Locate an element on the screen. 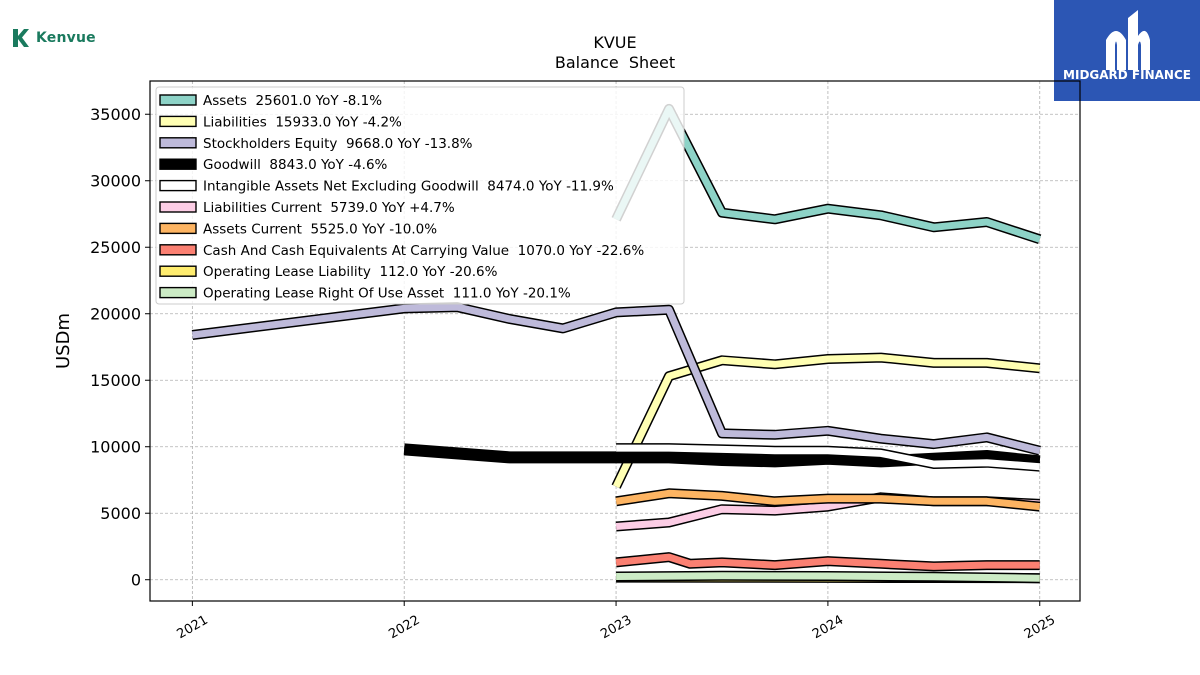 Image resolution: width=1200 pixels, height=675 pixels. chart-title: KVUE is located at coordinates (614, 42).